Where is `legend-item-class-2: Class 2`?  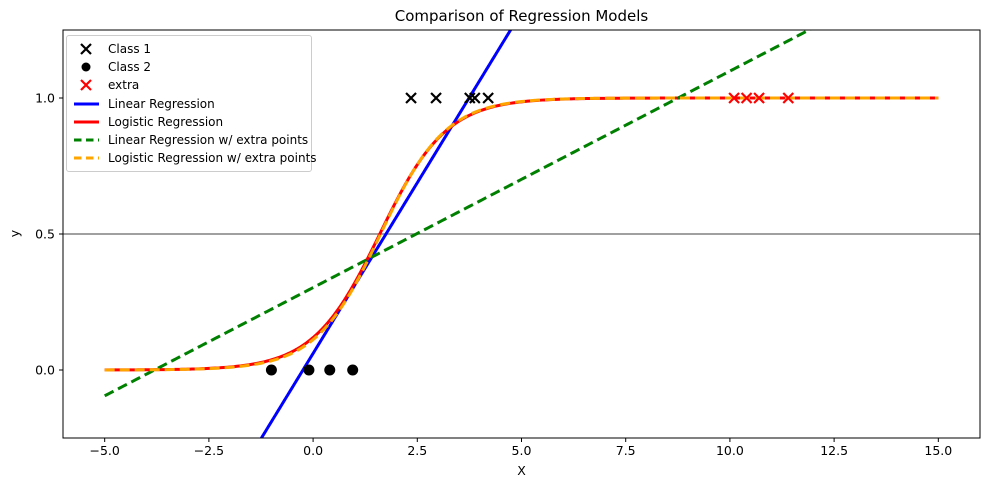 legend-item-class-2: Class 2 is located at coordinates (189, 67).